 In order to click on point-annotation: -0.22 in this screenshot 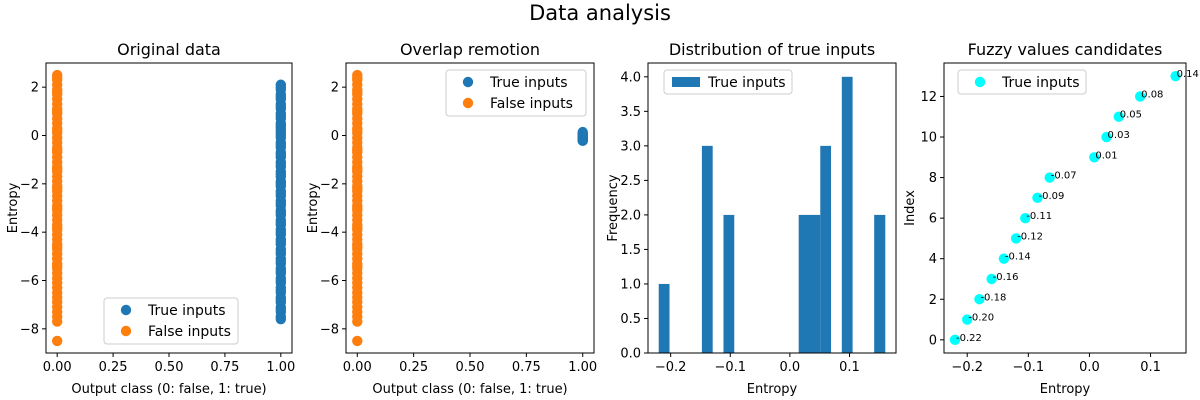, I will do `click(969, 338)`.